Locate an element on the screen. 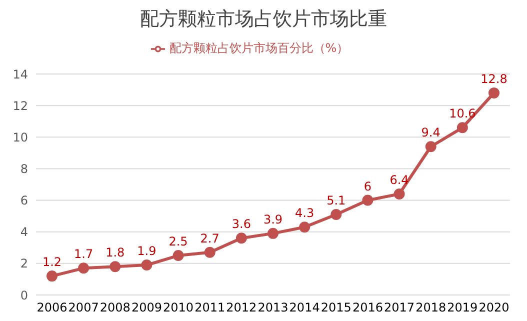  y-tick-label: 10 is located at coordinates (20, 137).